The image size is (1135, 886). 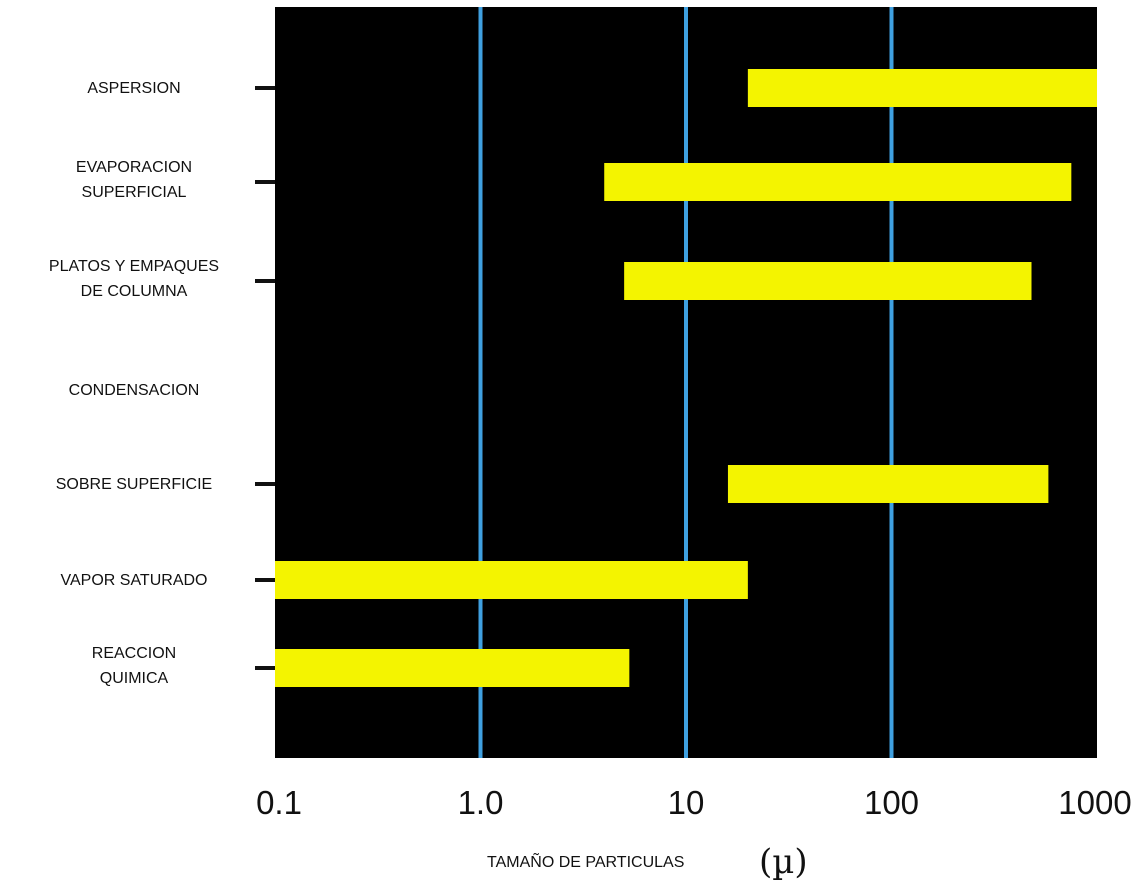 What do you see at coordinates (134, 279) in the screenshot?
I see `category-label-2: PLATOS Y EMPAQUES DE COLUMNA` at bounding box center [134, 279].